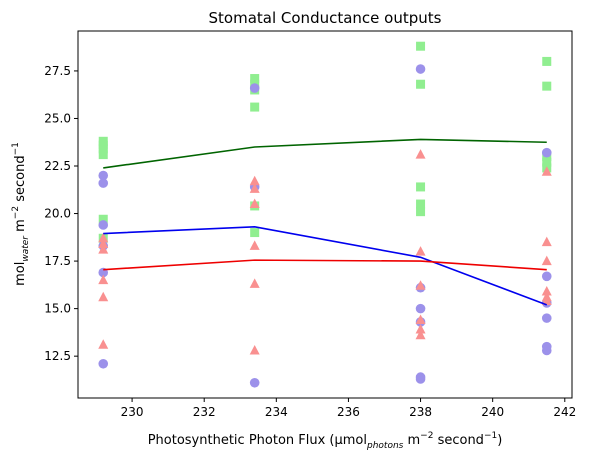  I want to click on x-axis-label-superscript: −2, so click(426, 436).